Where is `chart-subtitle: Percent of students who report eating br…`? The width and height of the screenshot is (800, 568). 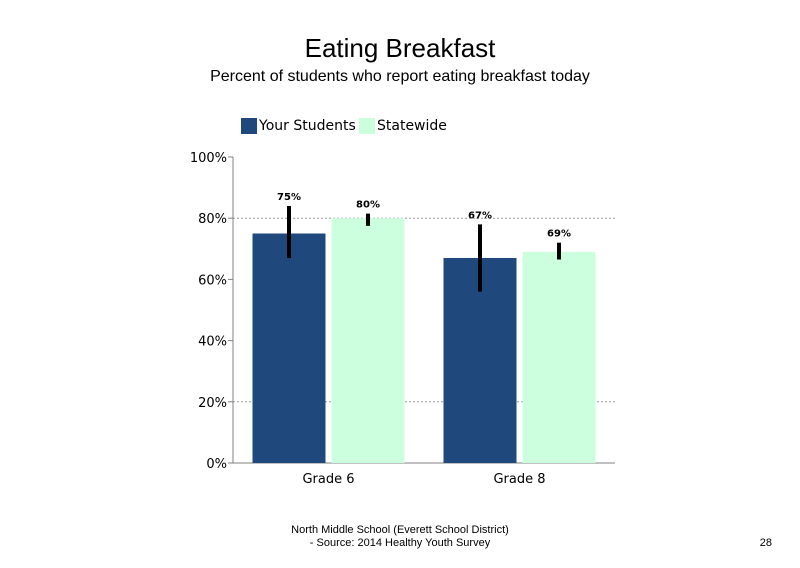 chart-subtitle: Percent of students who report eating br… is located at coordinates (400, 76).